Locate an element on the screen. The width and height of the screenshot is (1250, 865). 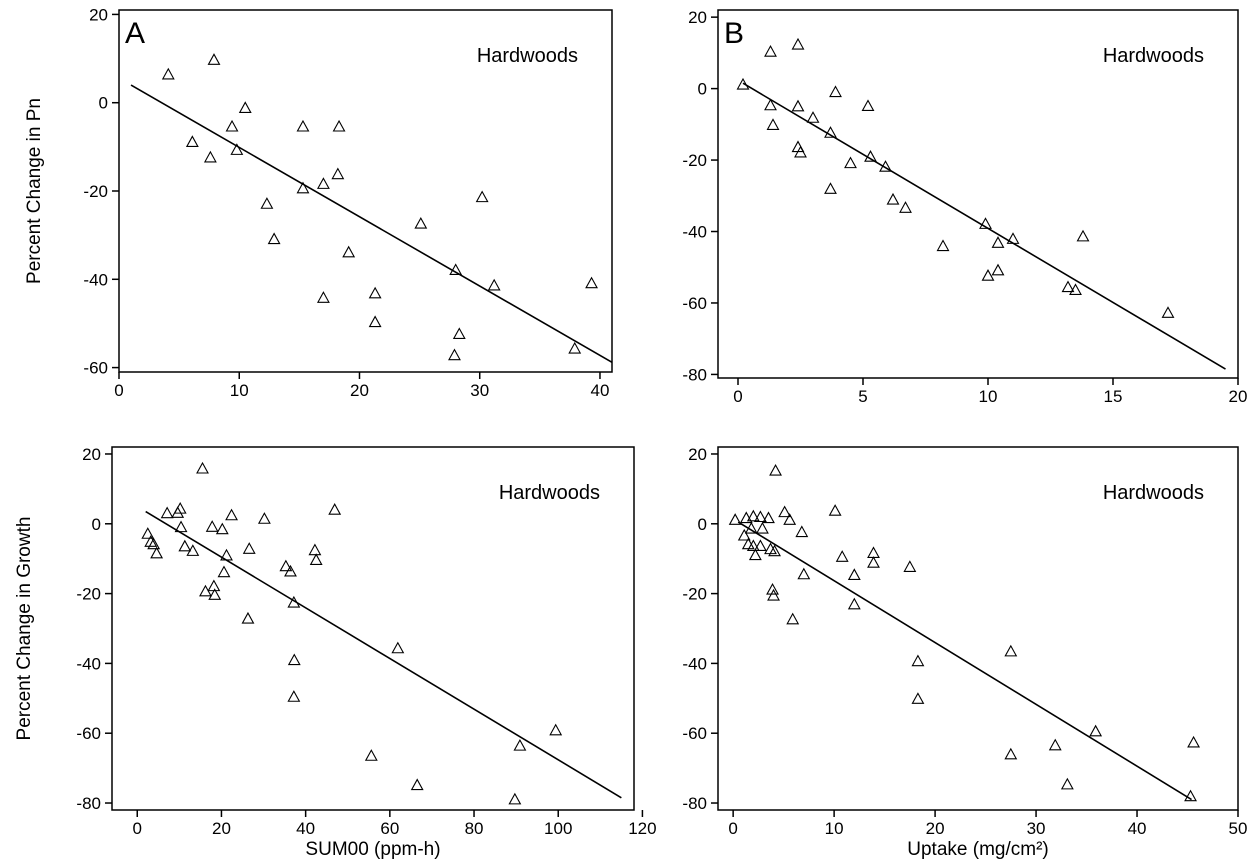
panel-3-y-tick-label: -20 is located at coordinates (88, 594).